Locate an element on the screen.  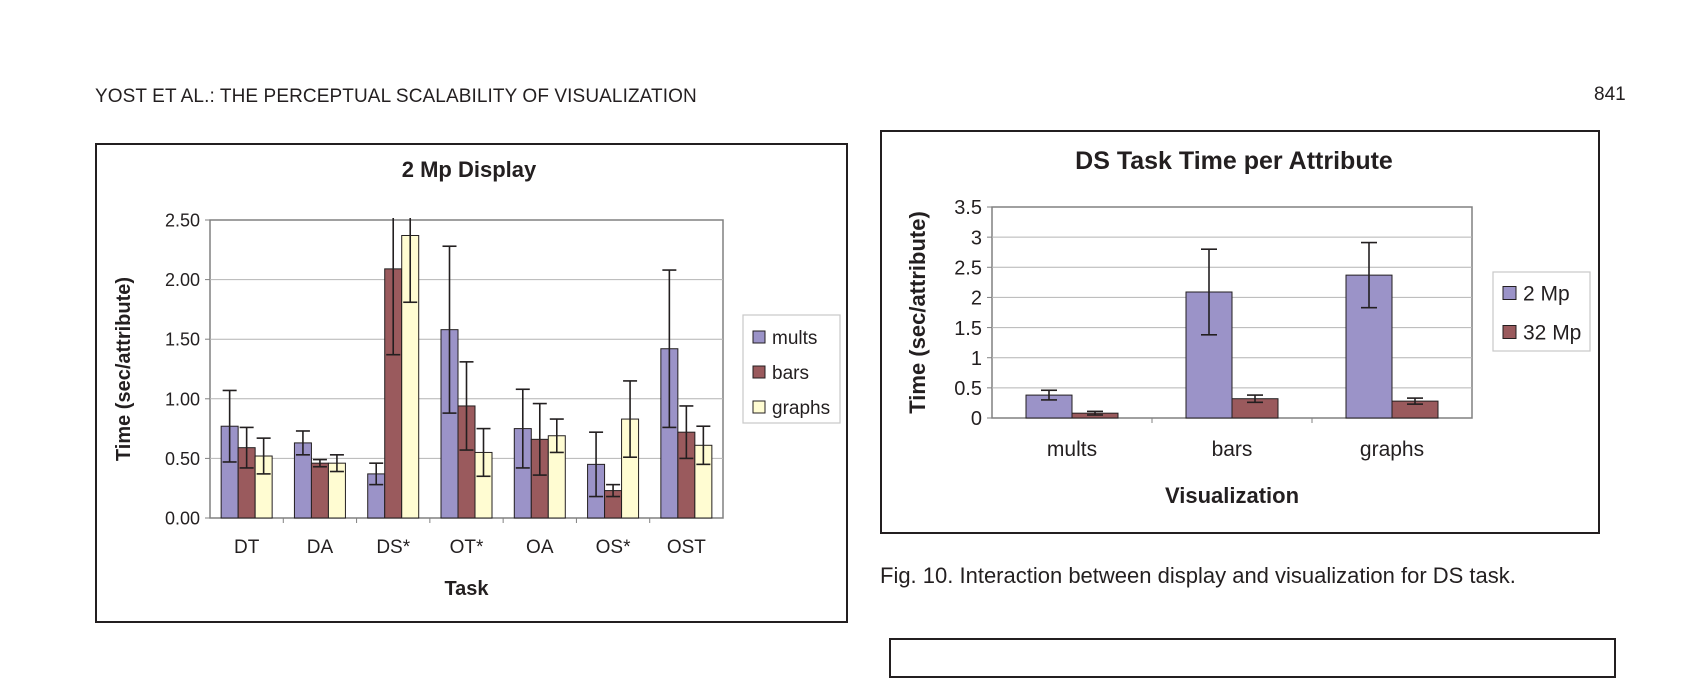
y-tick-label: 2 is located at coordinates (976, 299).